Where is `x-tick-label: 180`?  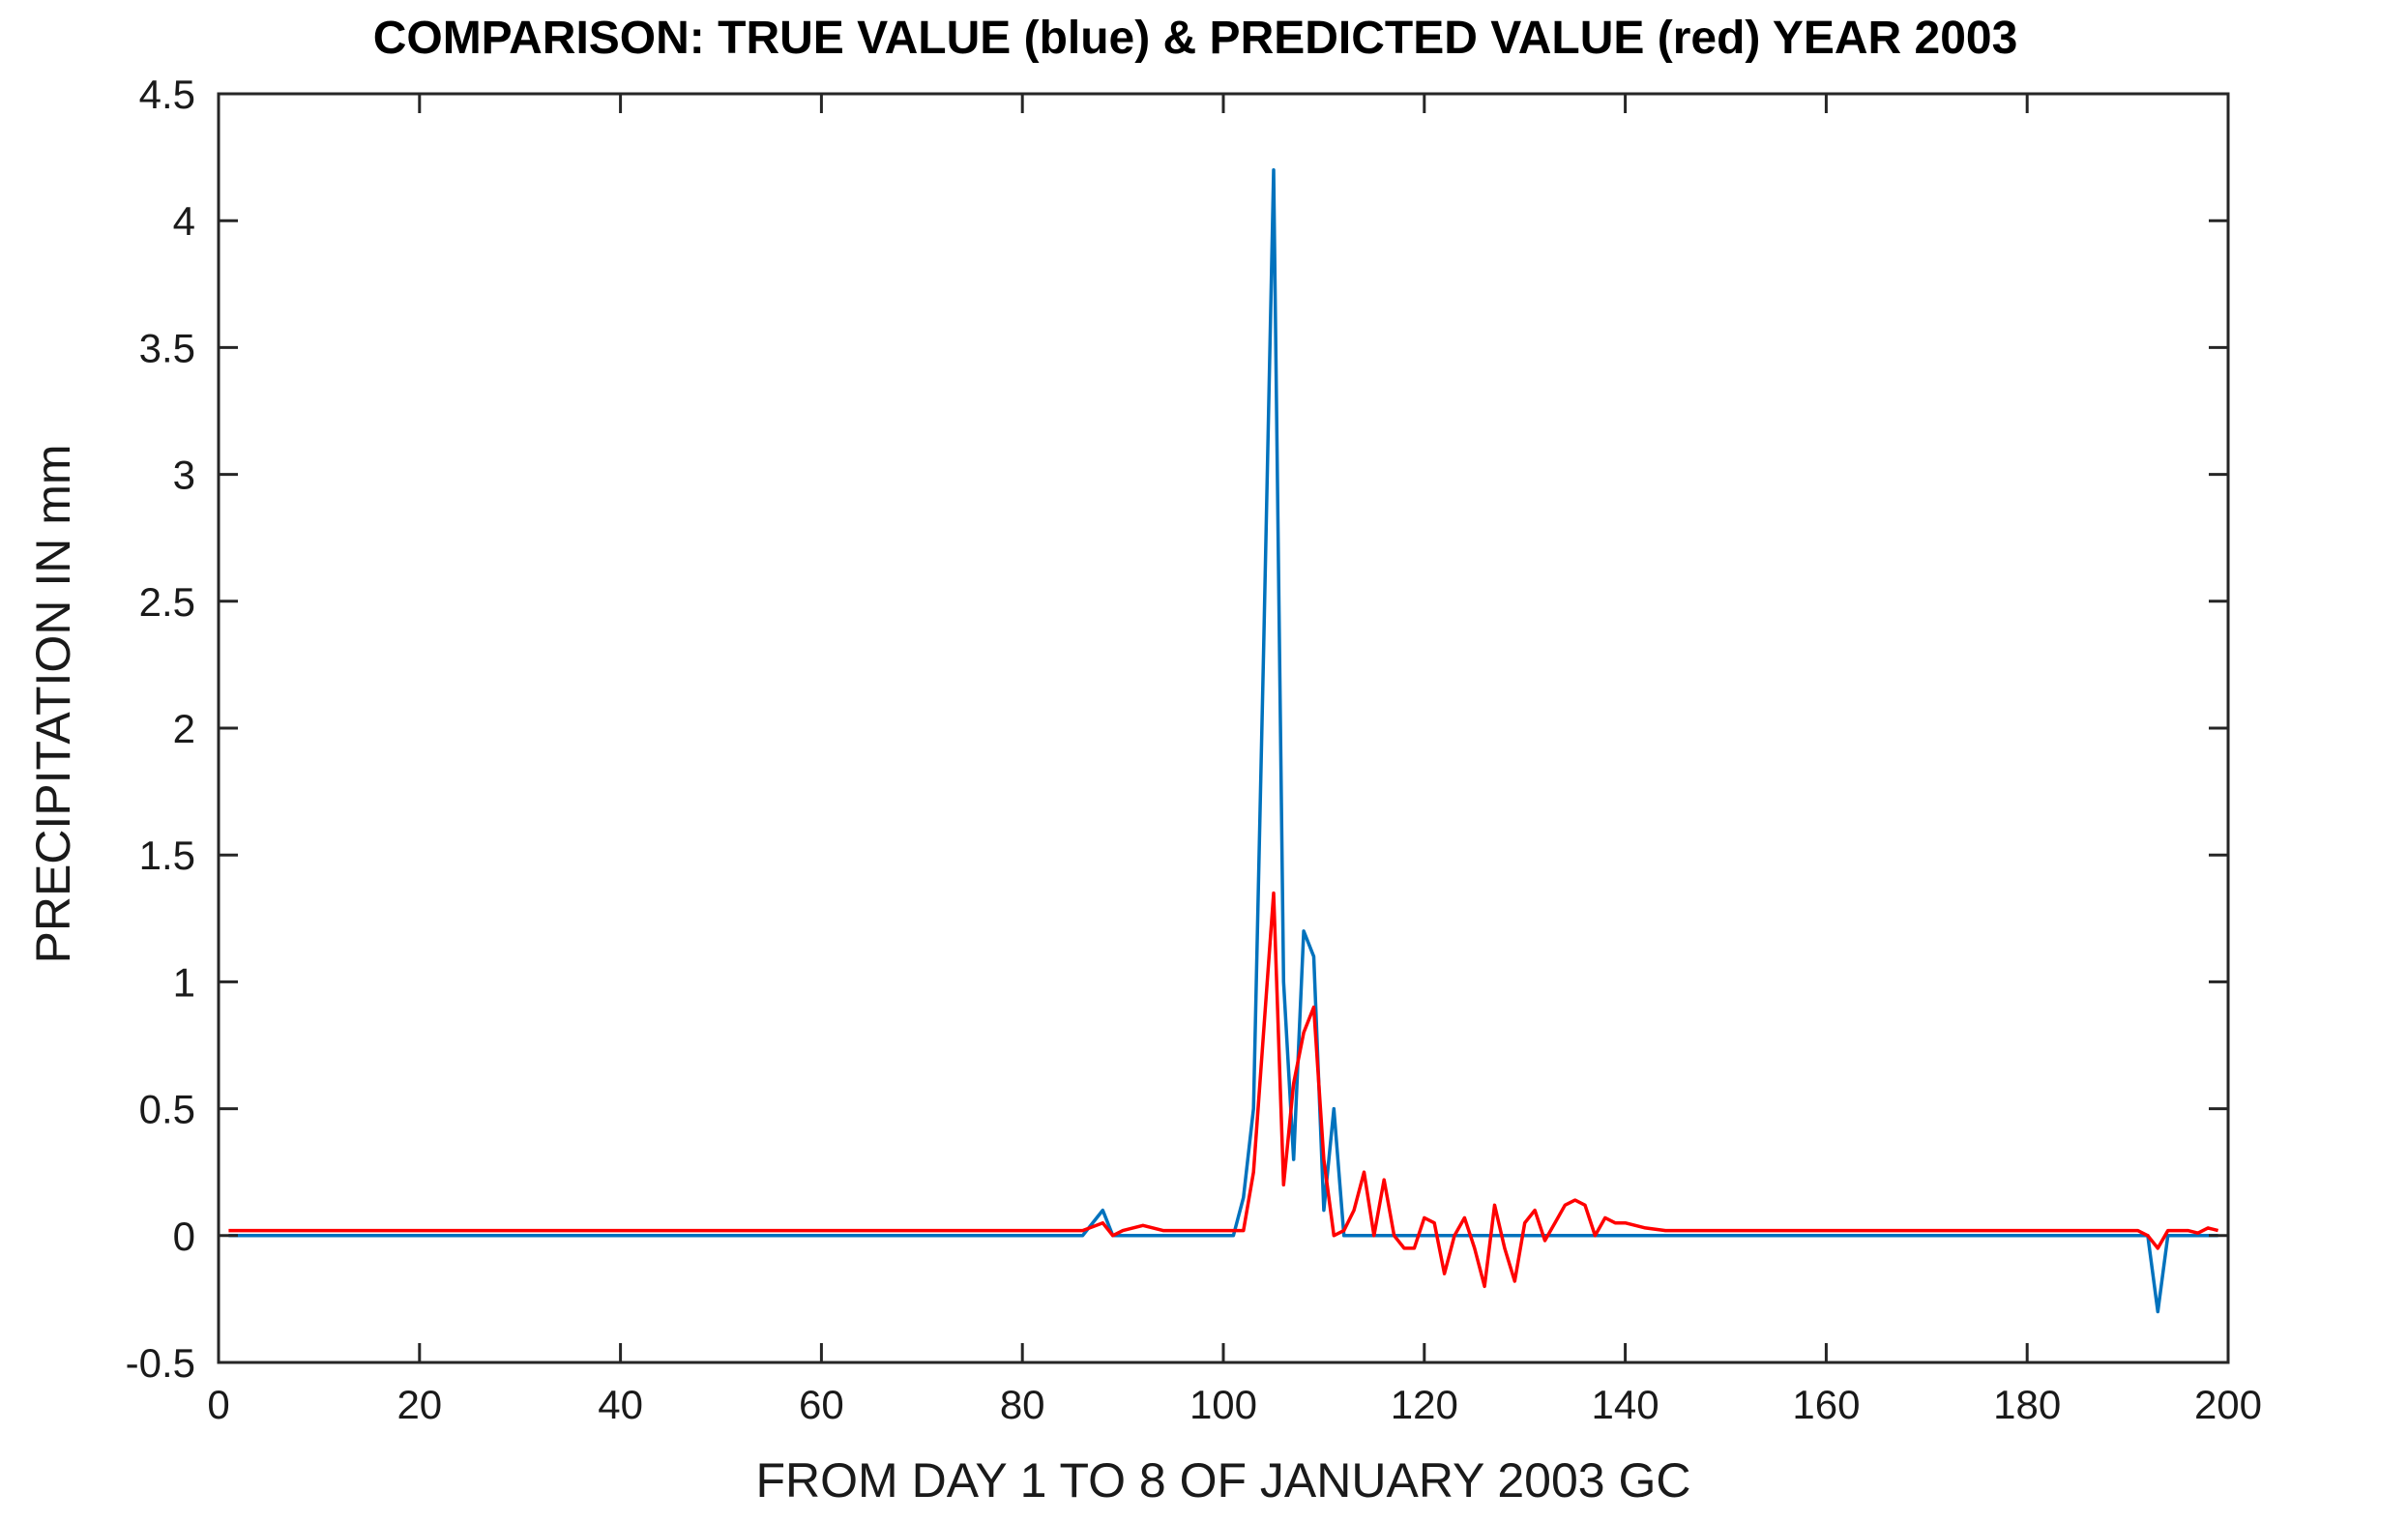
x-tick-label: 180 is located at coordinates (2027, 1404).